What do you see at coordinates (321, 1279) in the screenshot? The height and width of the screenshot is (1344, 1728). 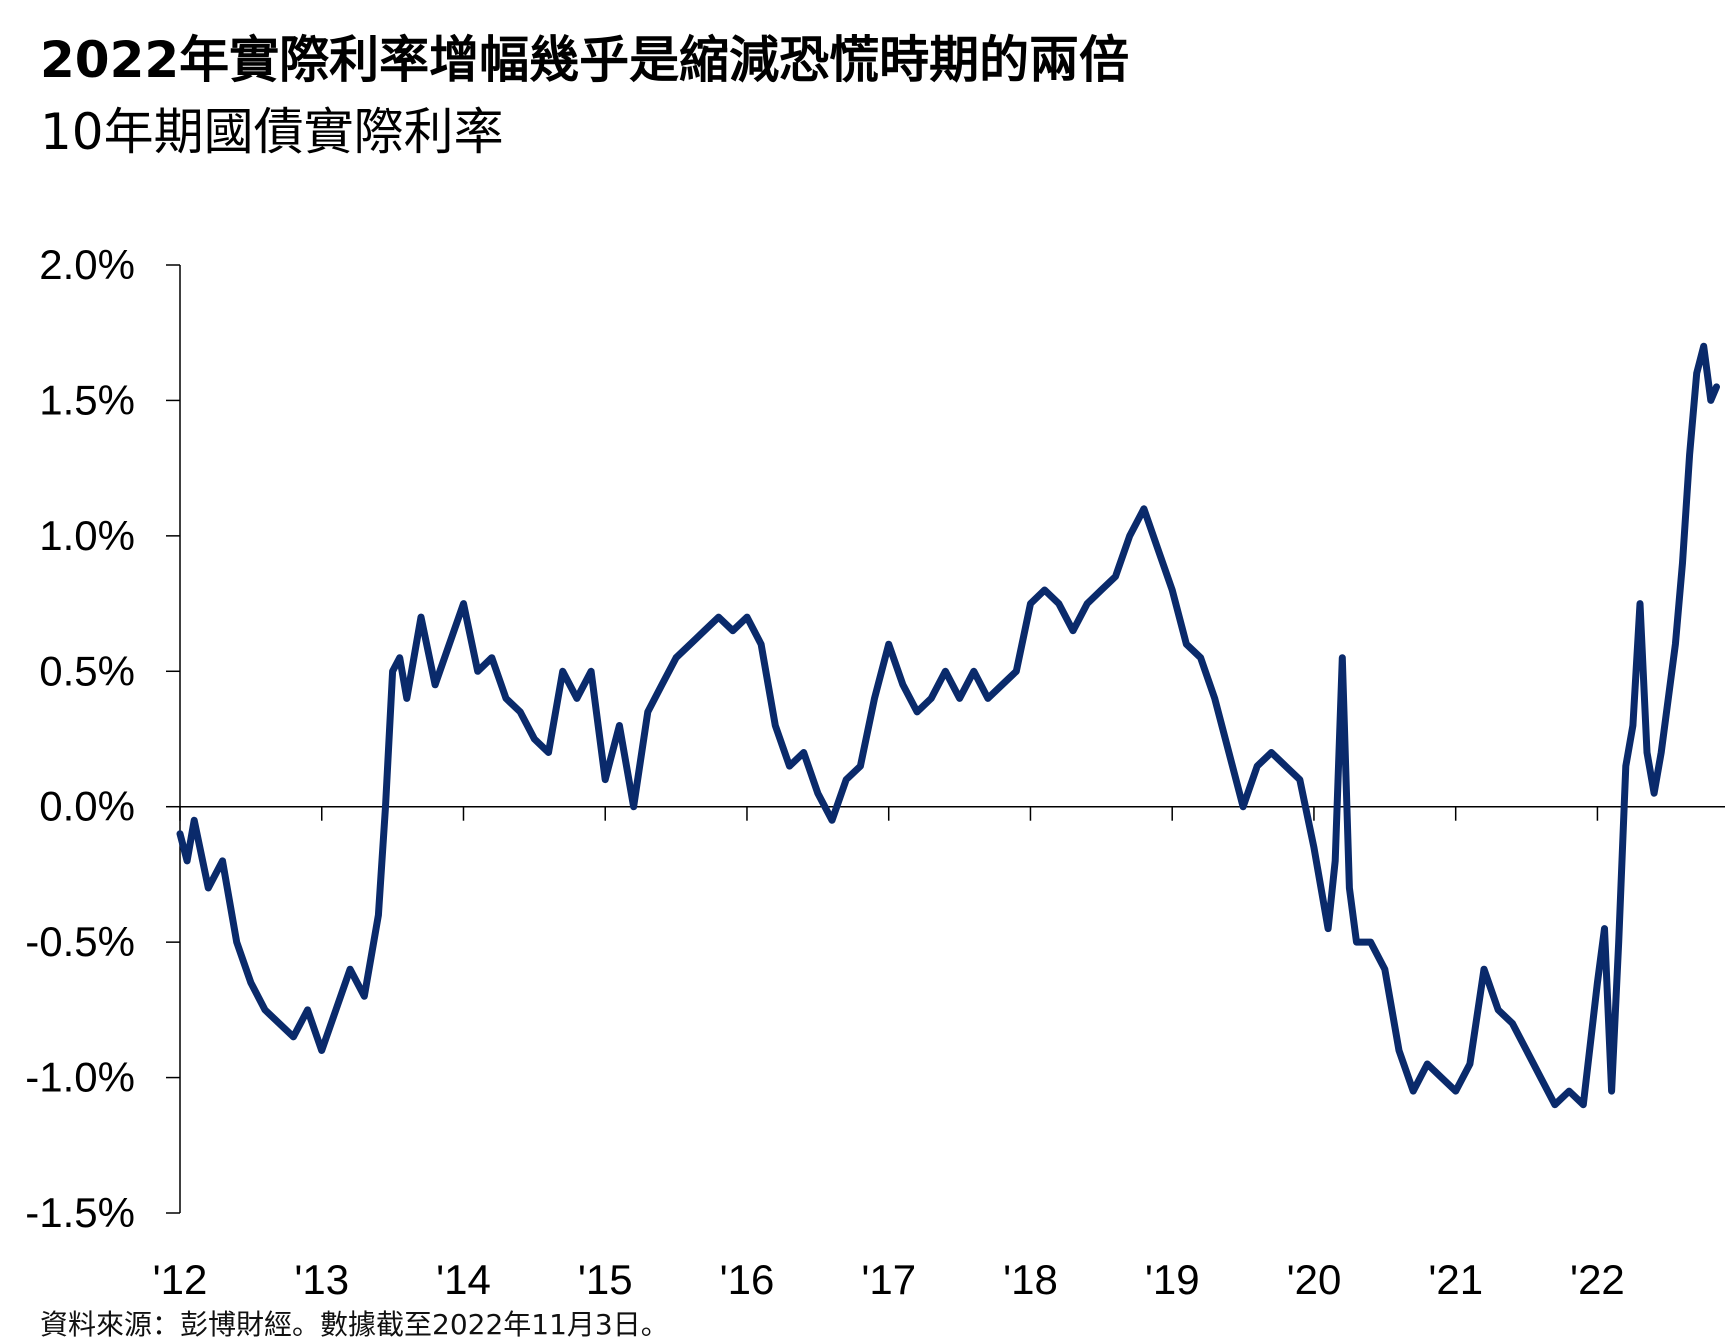 I see `x-tick-label: '13` at bounding box center [321, 1279].